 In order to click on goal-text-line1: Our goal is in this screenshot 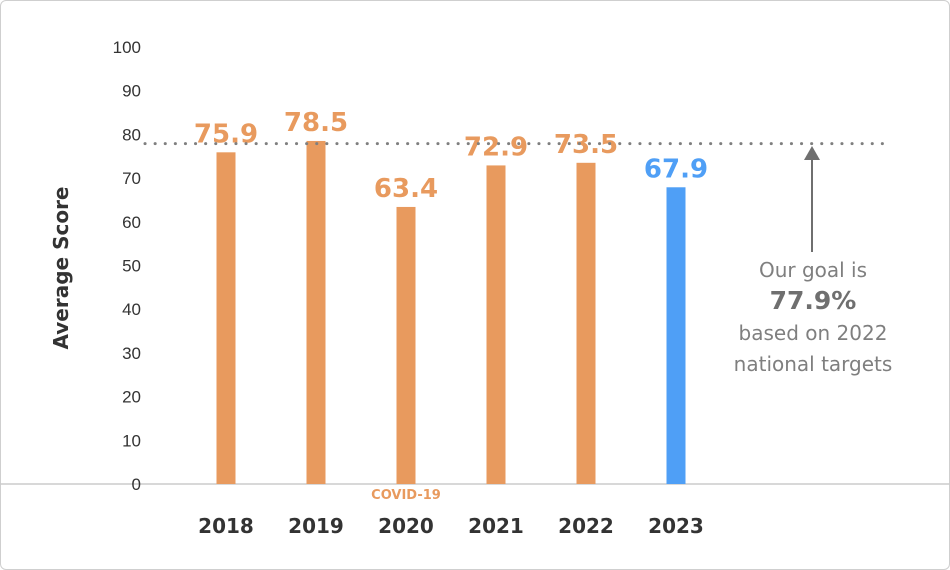, I will do `click(813, 270)`.